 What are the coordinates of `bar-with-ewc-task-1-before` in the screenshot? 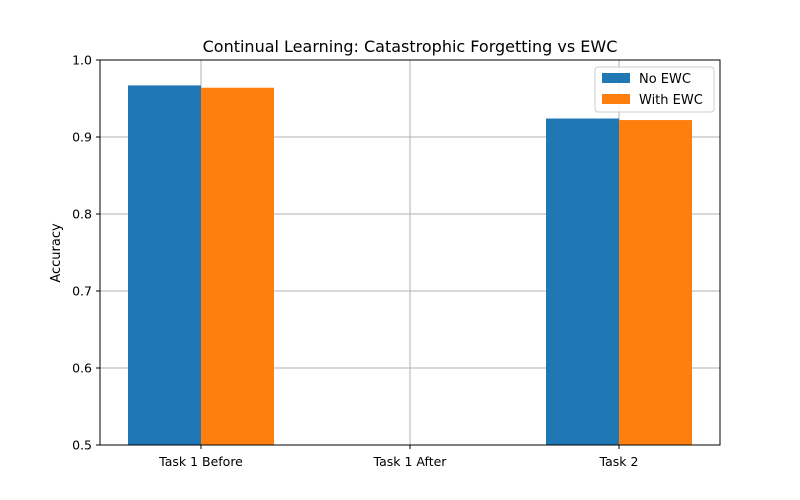 It's located at (237, 266).